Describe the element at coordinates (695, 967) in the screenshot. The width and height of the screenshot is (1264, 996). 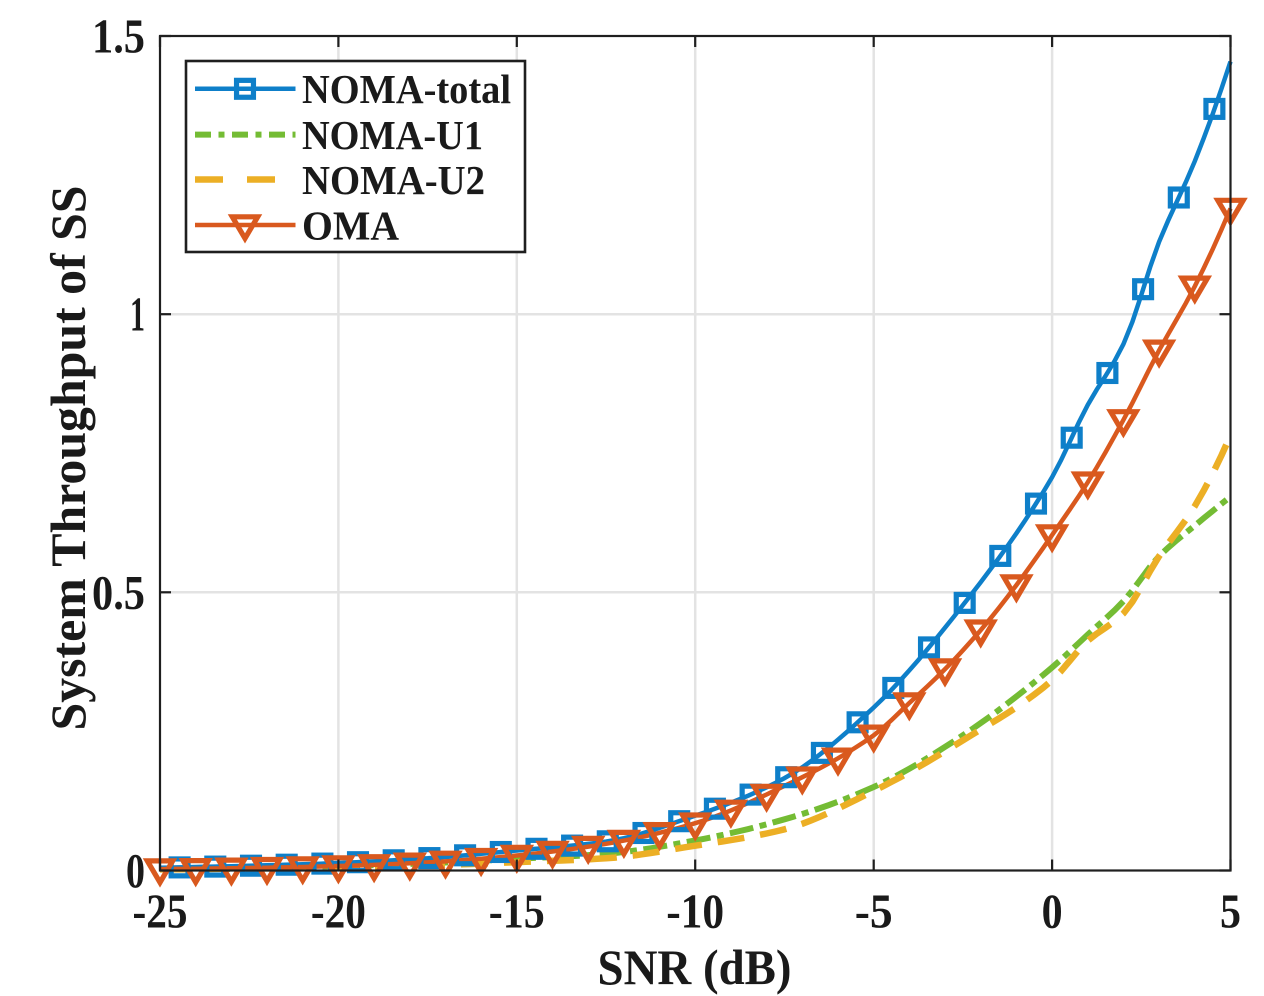
I see `svg-text: SNR (dB)` at that location.